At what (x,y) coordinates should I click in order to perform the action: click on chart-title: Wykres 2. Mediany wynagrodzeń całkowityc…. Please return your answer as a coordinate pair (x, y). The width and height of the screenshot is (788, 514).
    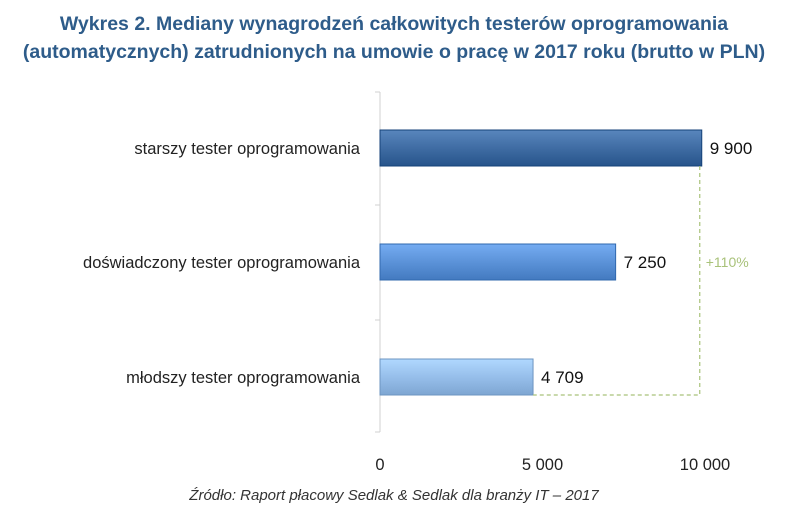
    Looking at the image, I should click on (394, 38).